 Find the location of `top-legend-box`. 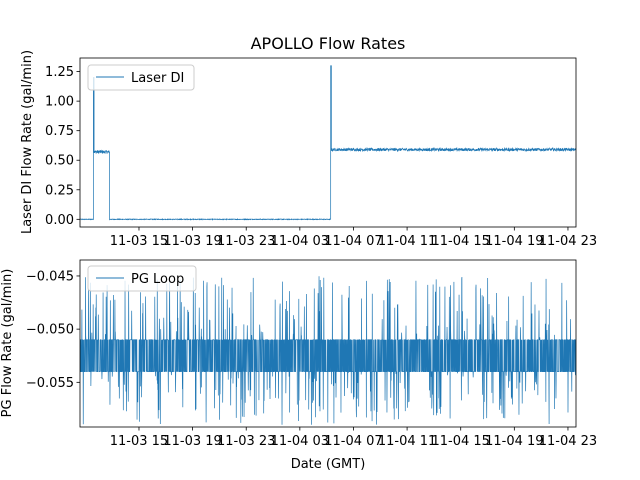

top-legend-box is located at coordinates (141, 77).